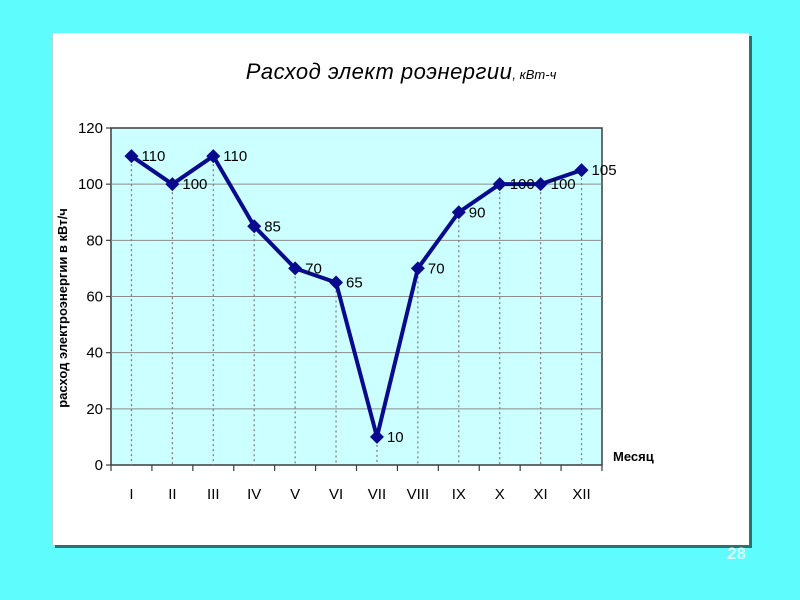 The height and width of the screenshot is (600, 800). I want to click on y-tick-label: 0, so click(99, 465).